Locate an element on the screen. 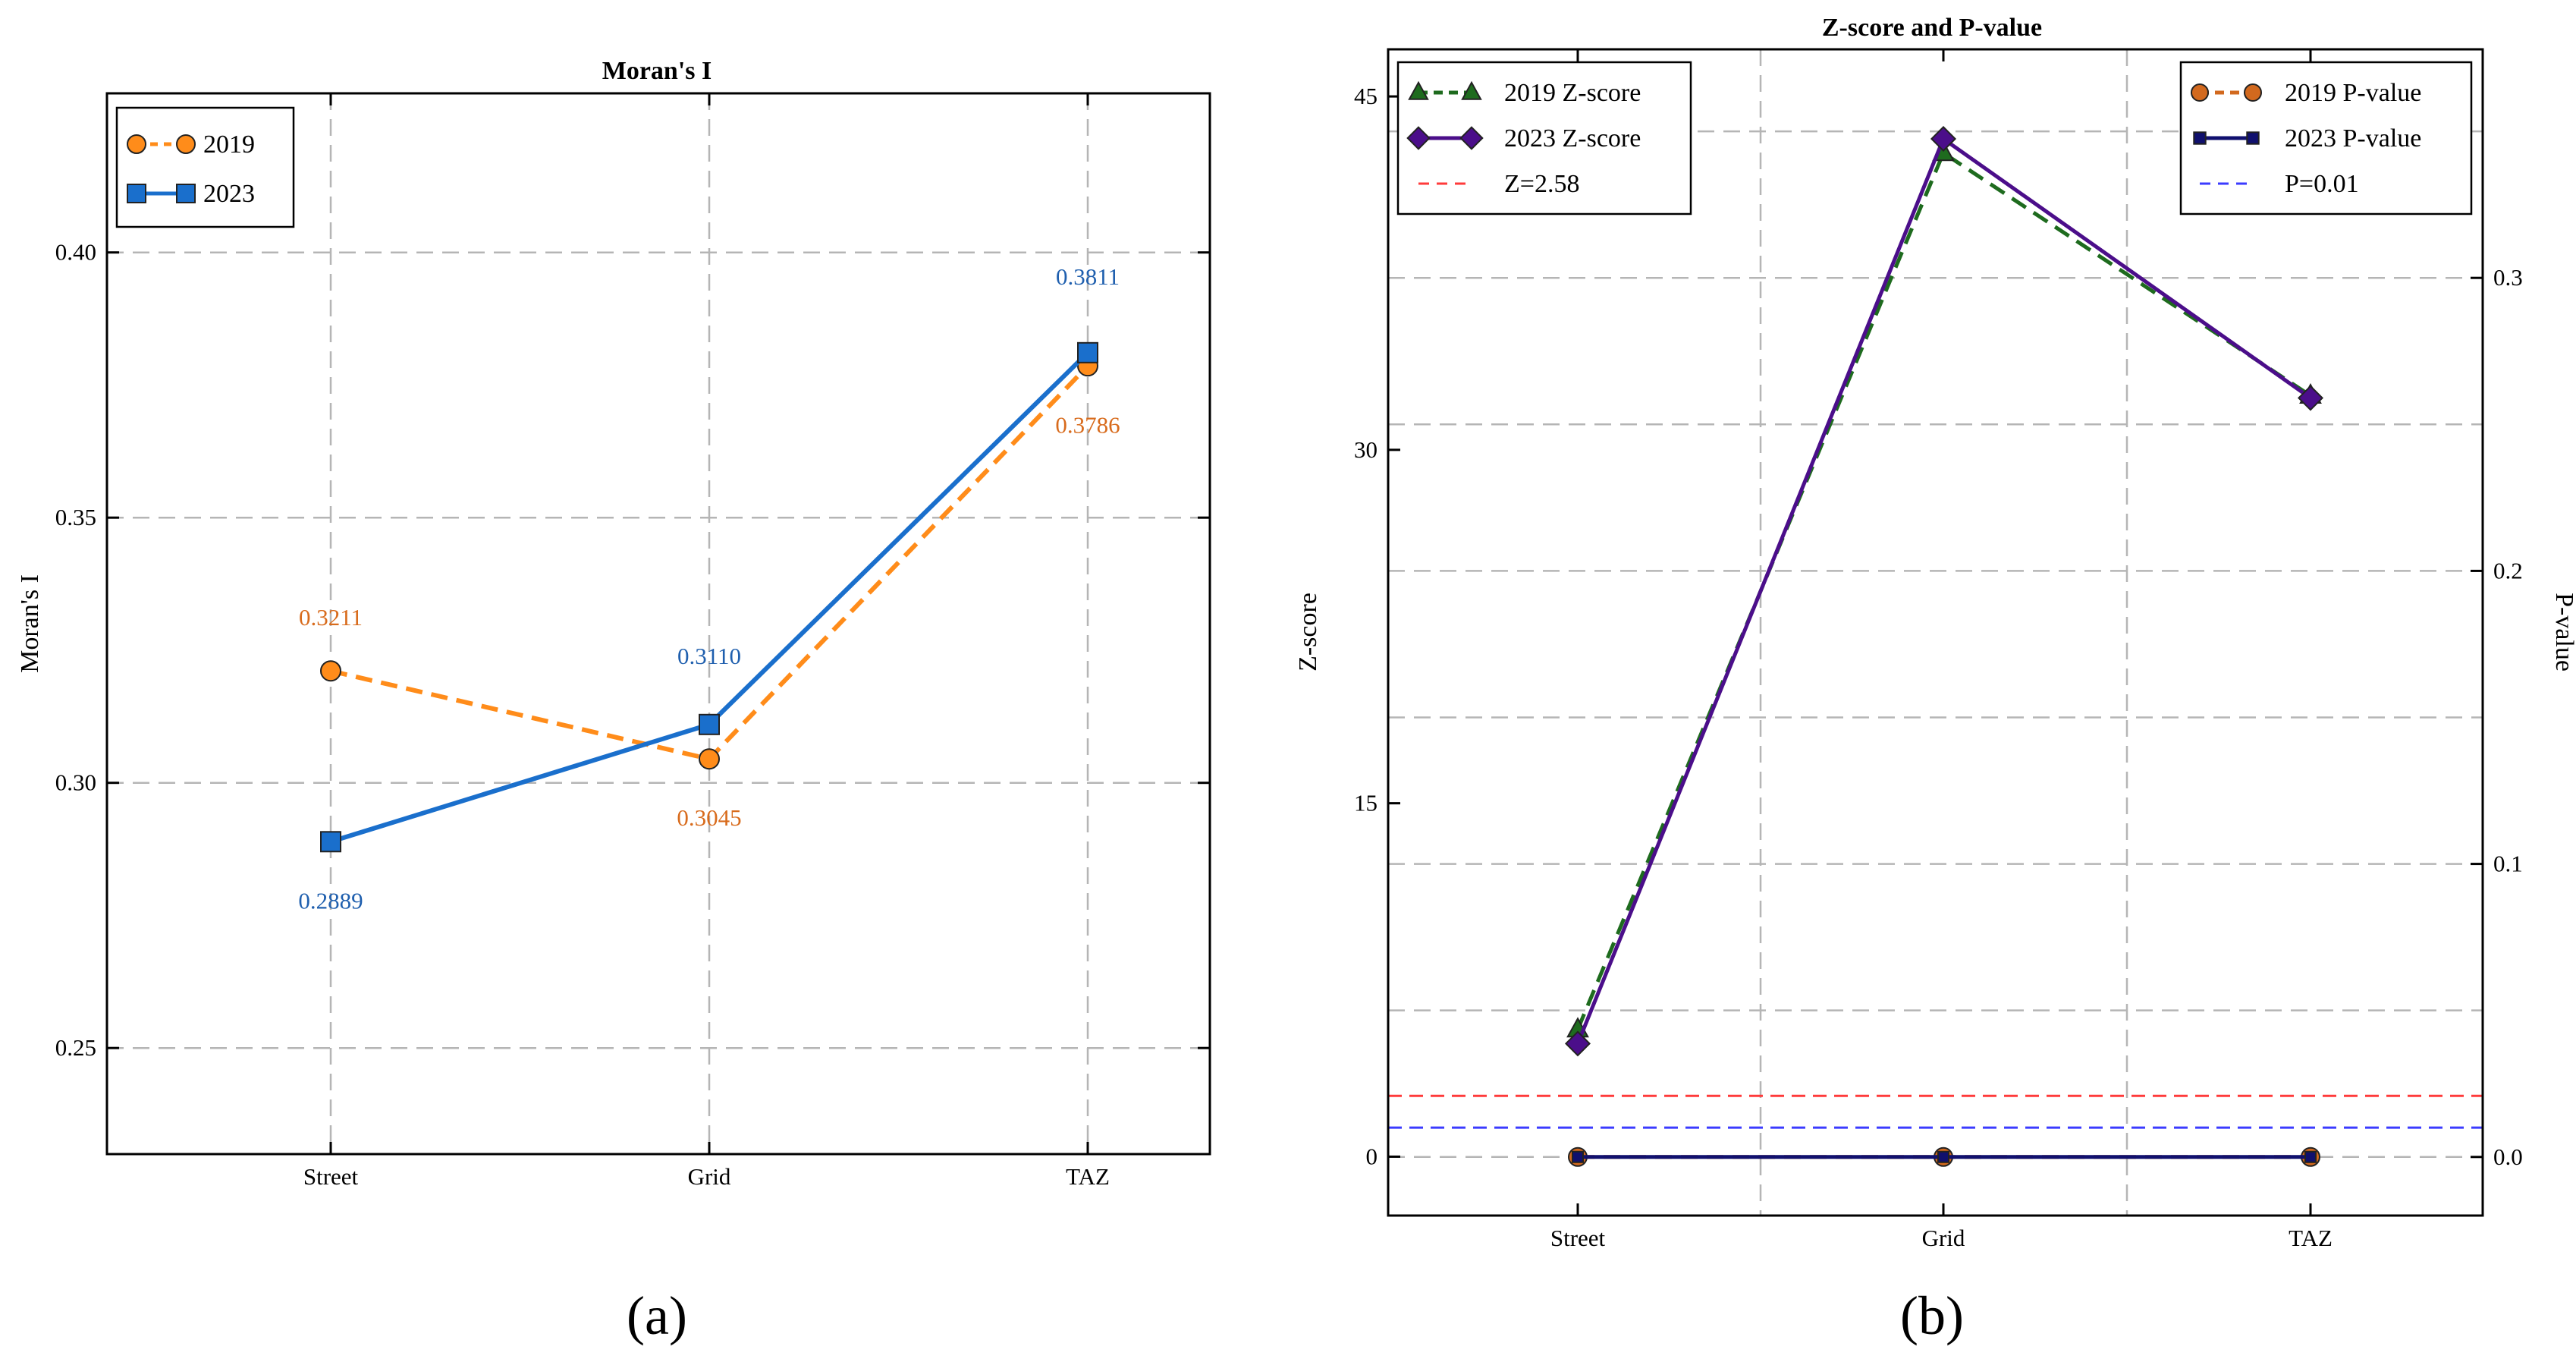 This screenshot has width=2576, height=1362. panel-b-legend-label-2019 P-value: 2019 P-value is located at coordinates (2353, 93).